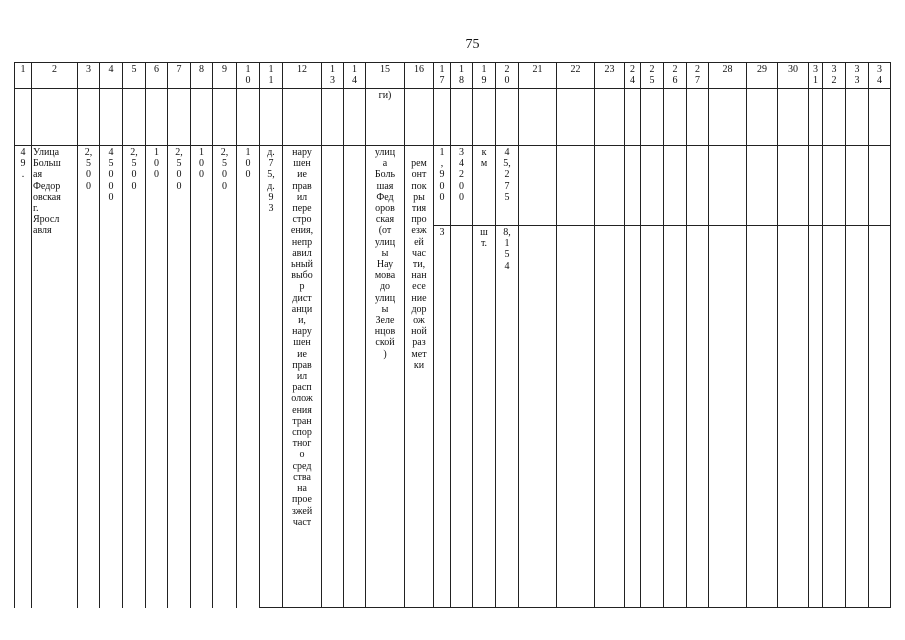 The image size is (905, 640). Describe the element at coordinates (23, 75) in the screenshot. I see `column-header-1: 1` at that location.